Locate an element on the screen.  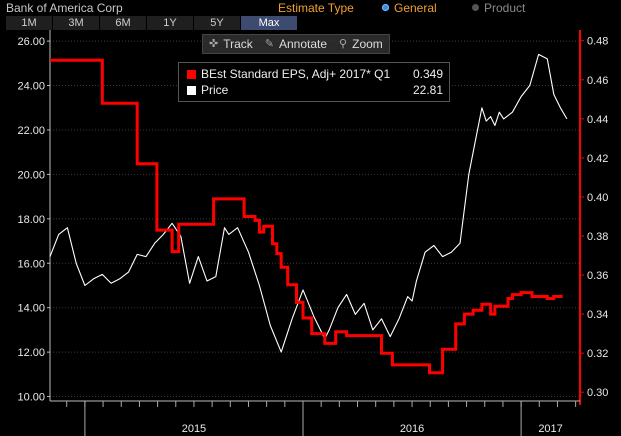
legend-eps-value: 0.349 is located at coordinates (427, 74).